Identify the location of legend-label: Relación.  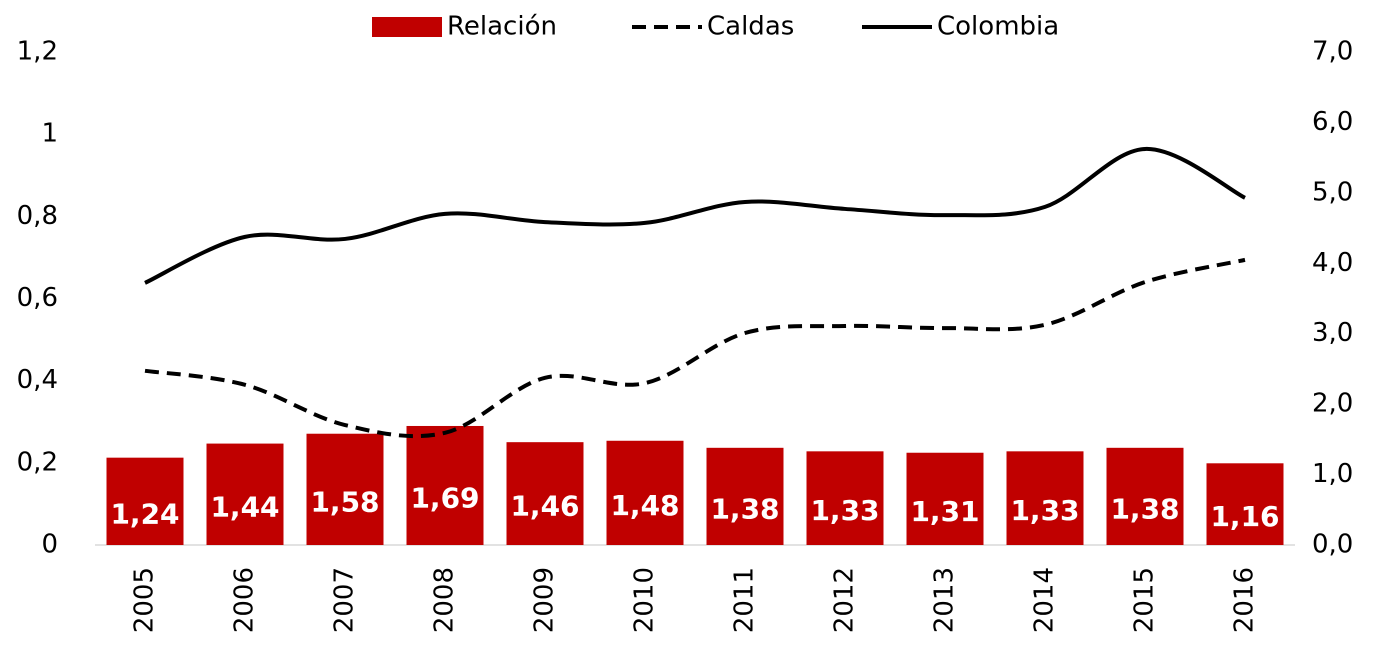
(502, 27).